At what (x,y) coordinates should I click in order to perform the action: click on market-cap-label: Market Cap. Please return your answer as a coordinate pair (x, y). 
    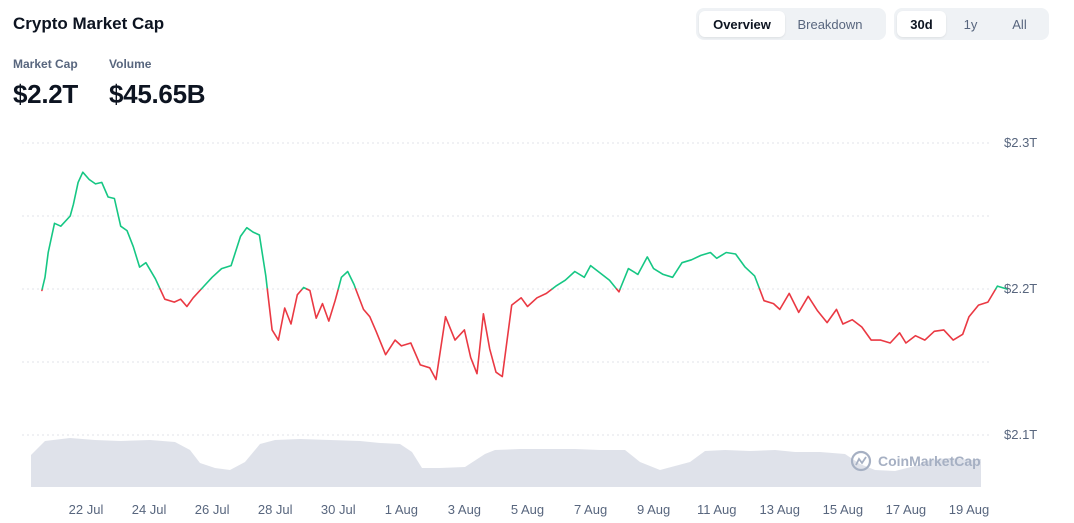
    Looking at the image, I should click on (45, 64).